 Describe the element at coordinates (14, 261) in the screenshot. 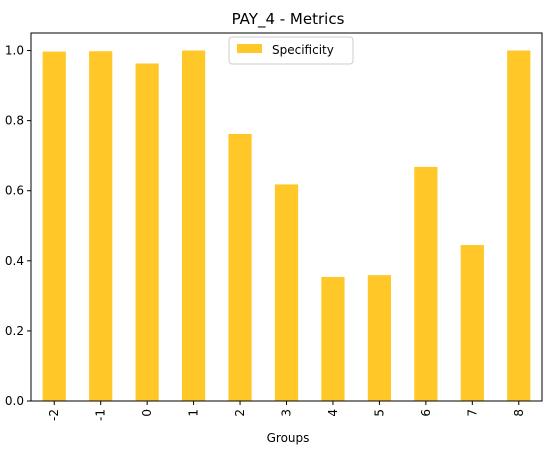

I see `y-tick-label: 0.4` at that location.